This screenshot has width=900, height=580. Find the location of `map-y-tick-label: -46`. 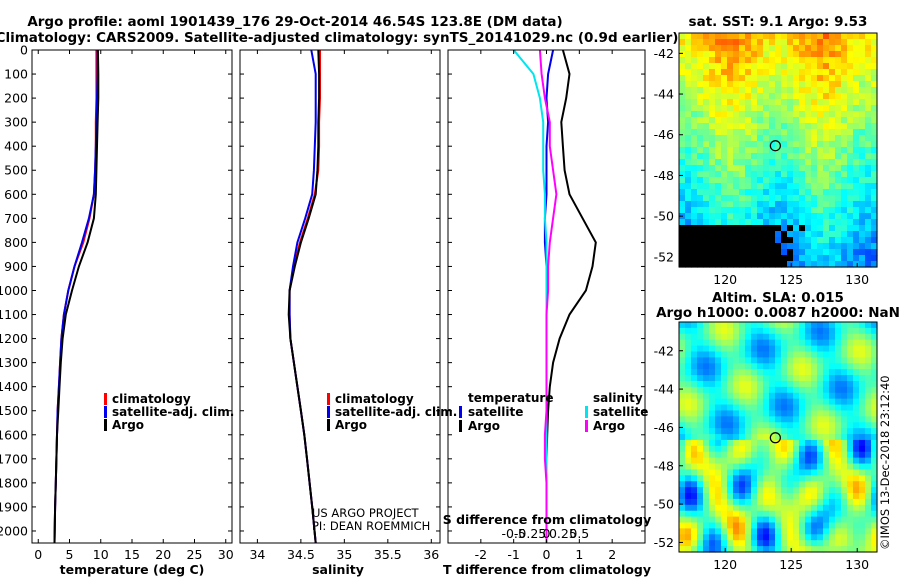

map-y-tick-label: -46 is located at coordinates (664, 427).